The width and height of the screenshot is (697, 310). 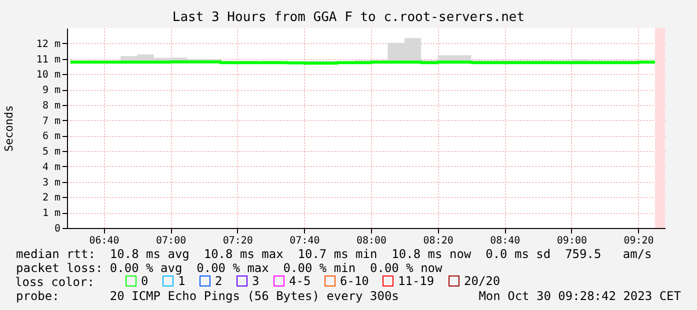 What do you see at coordinates (334, 254) in the screenshot?
I see `text: median rtt: 10.8 ms avg 10.8 ms max 10.7 ms min 10.8 ms now 0.0 ms sd 759.5 am/s` at bounding box center [334, 254].